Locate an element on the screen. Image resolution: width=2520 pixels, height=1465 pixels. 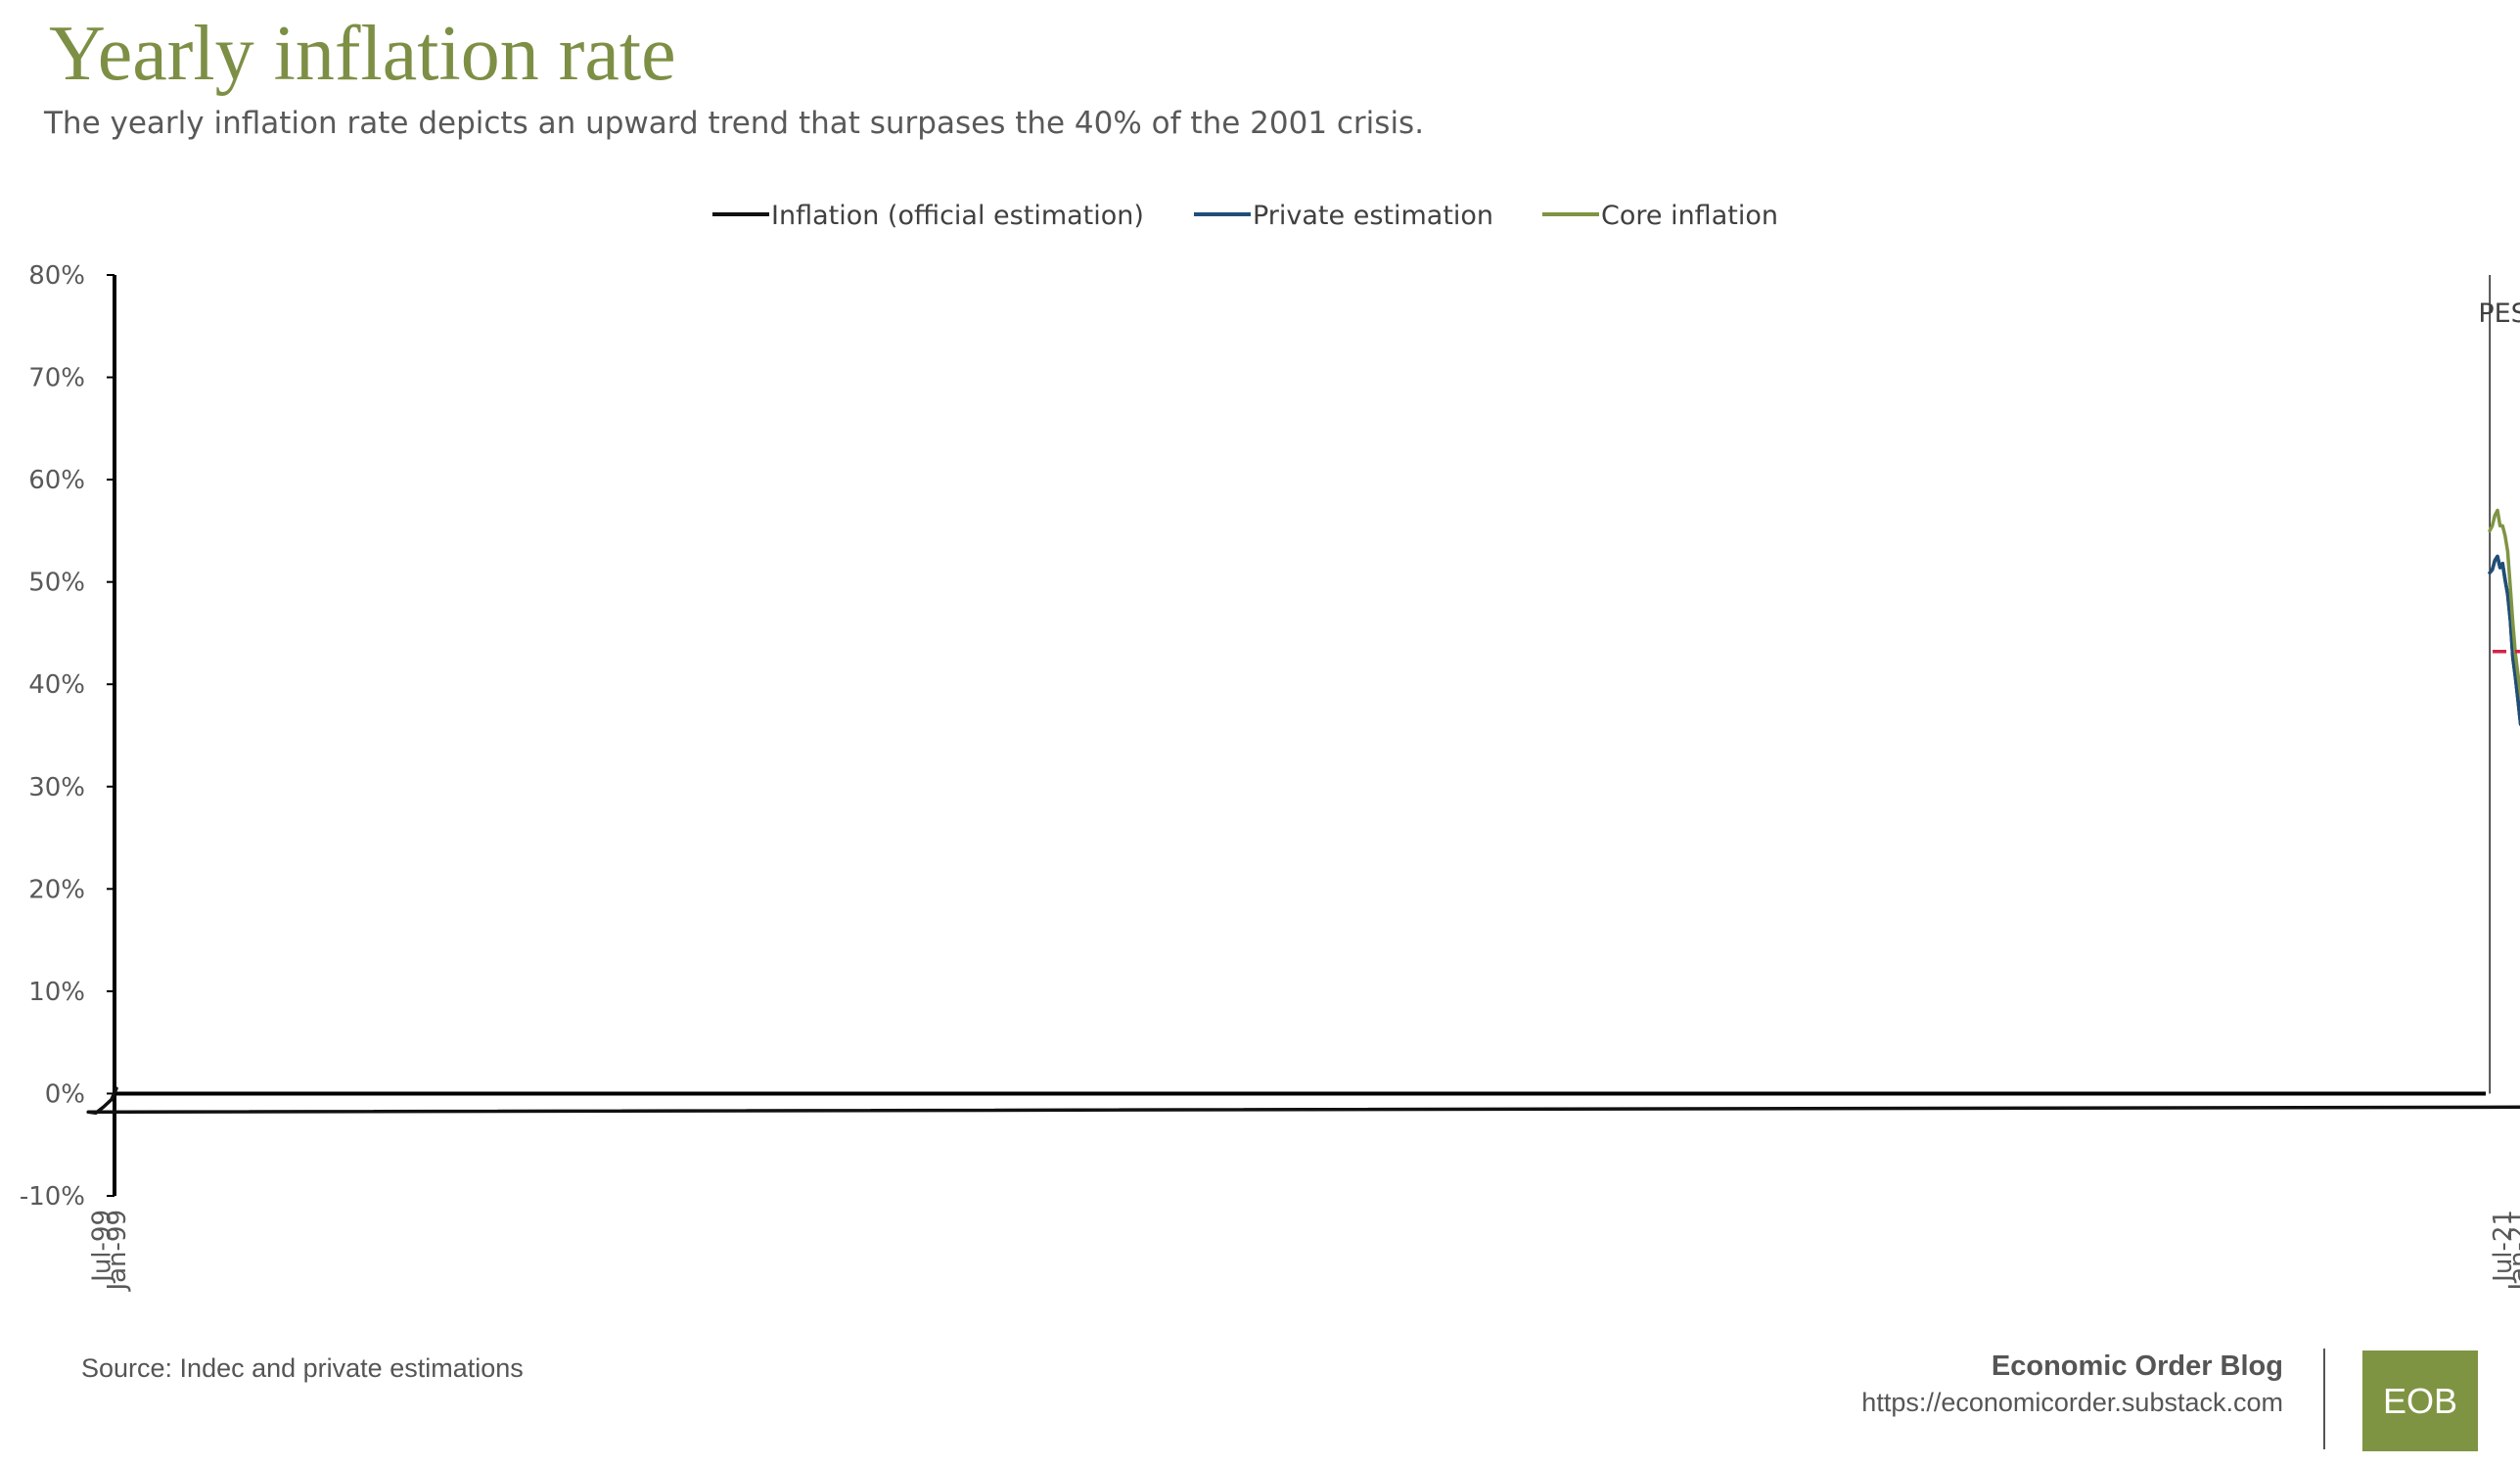
blog-name: Economic Order Blog is located at coordinates (2137, 1367).